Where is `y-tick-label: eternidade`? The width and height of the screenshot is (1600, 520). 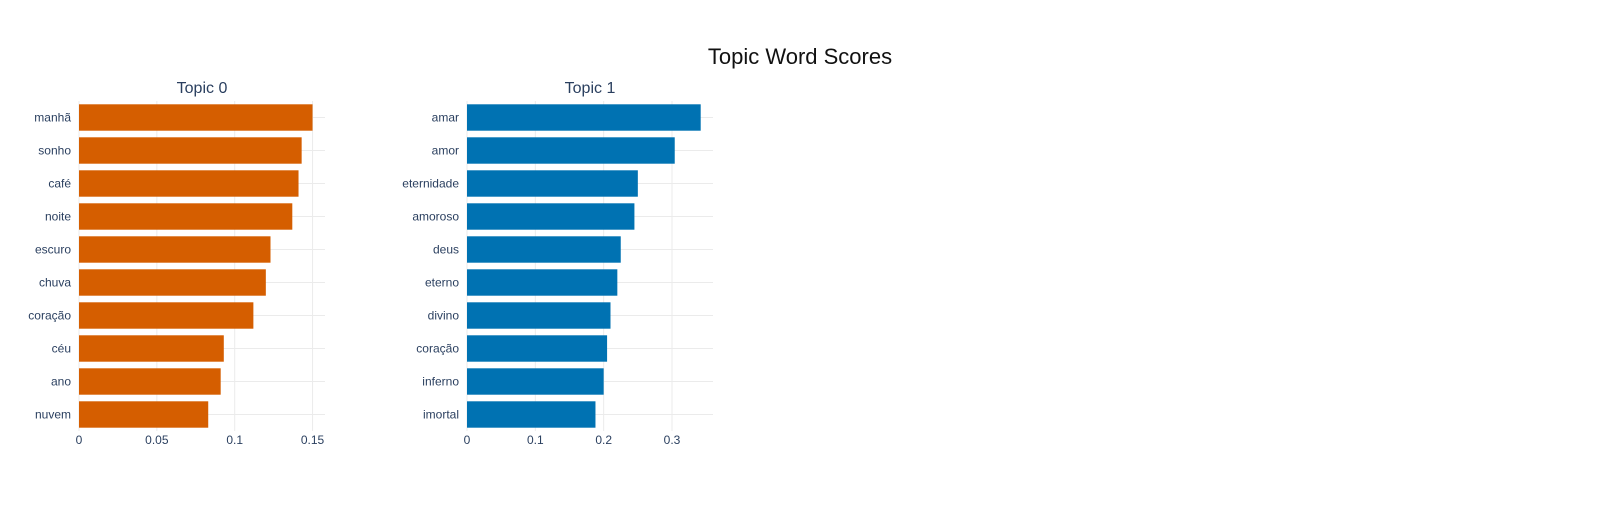 y-tick-label: eternidade is located at coordinates (430, 184).